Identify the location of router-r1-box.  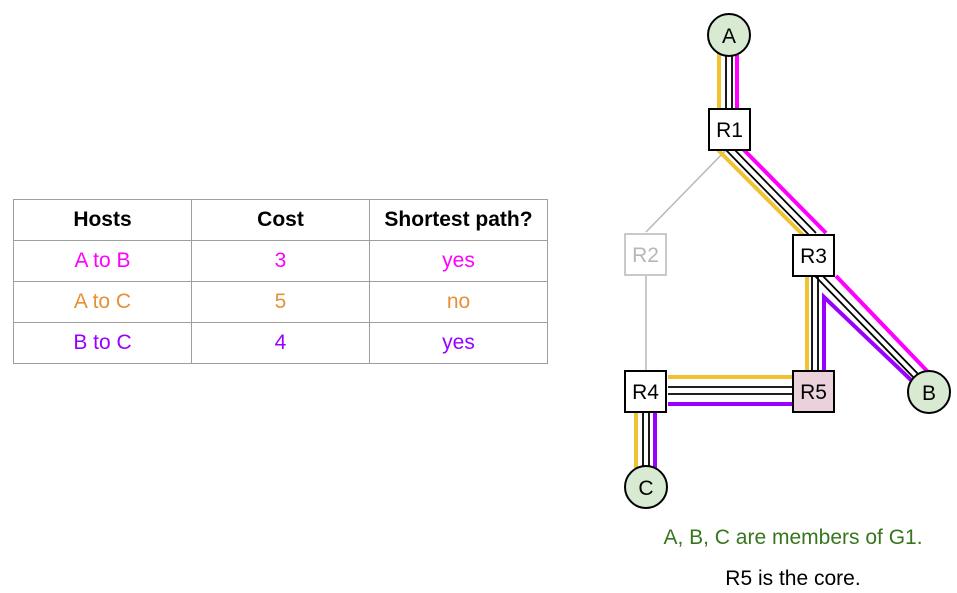
(729, 129).